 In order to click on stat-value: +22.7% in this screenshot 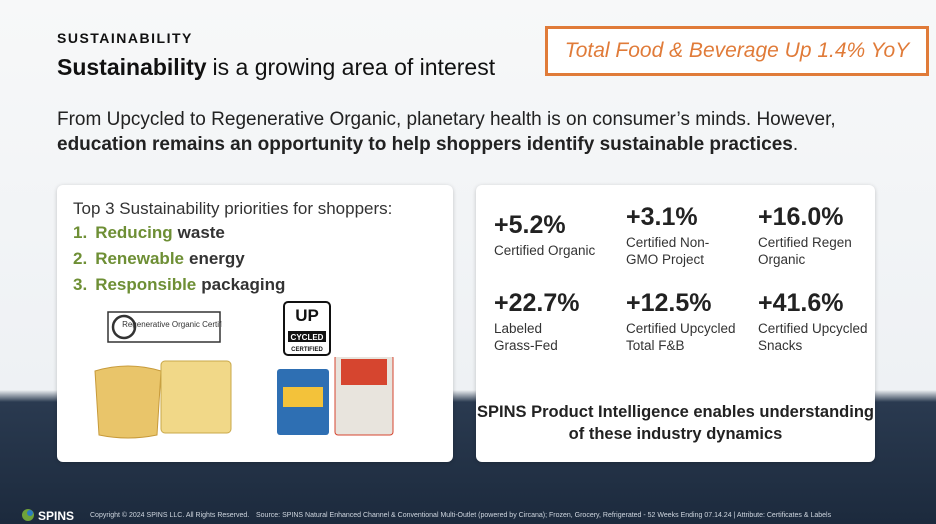, I will do `click(537, 303)`.